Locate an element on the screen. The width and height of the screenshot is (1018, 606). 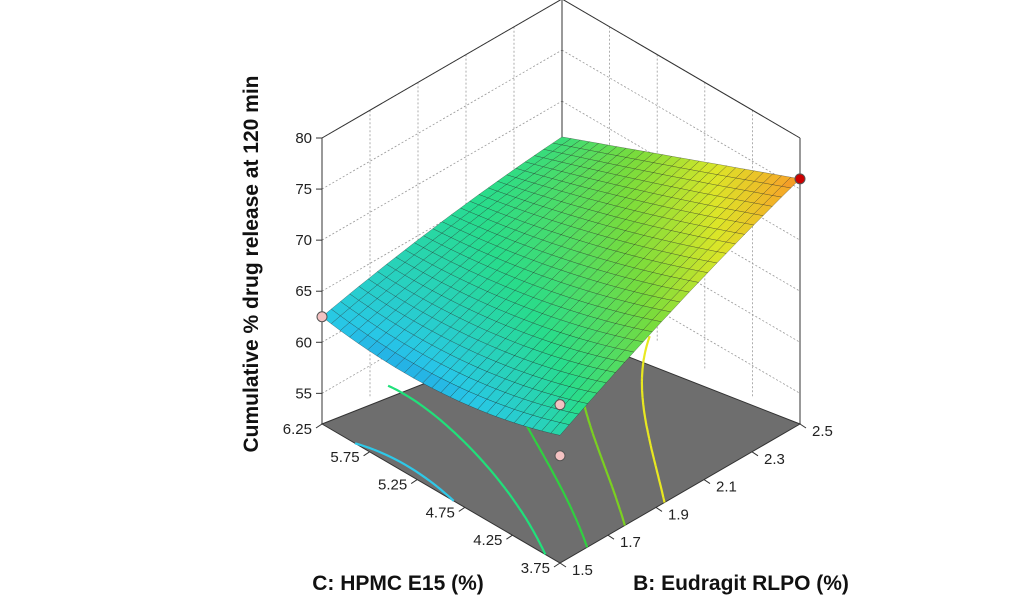
z-tick-label: 75 is located at coordinates (303, 189).